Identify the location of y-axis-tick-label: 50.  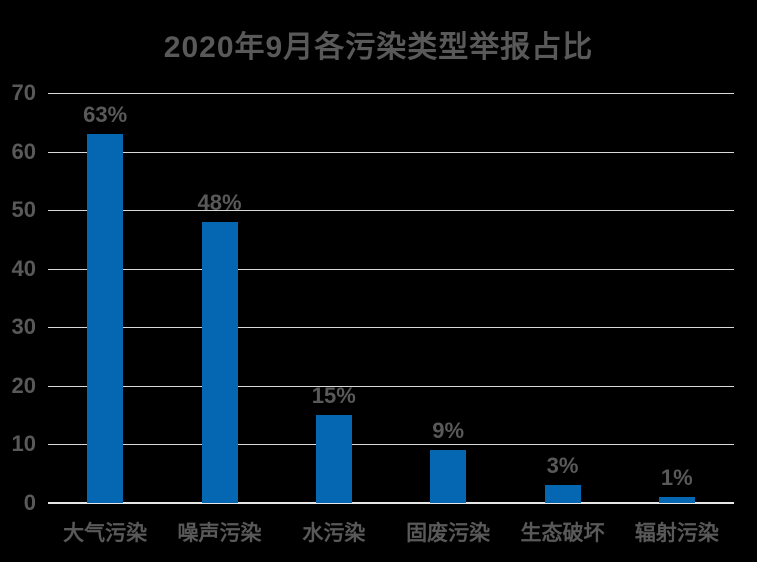
(23, 210).